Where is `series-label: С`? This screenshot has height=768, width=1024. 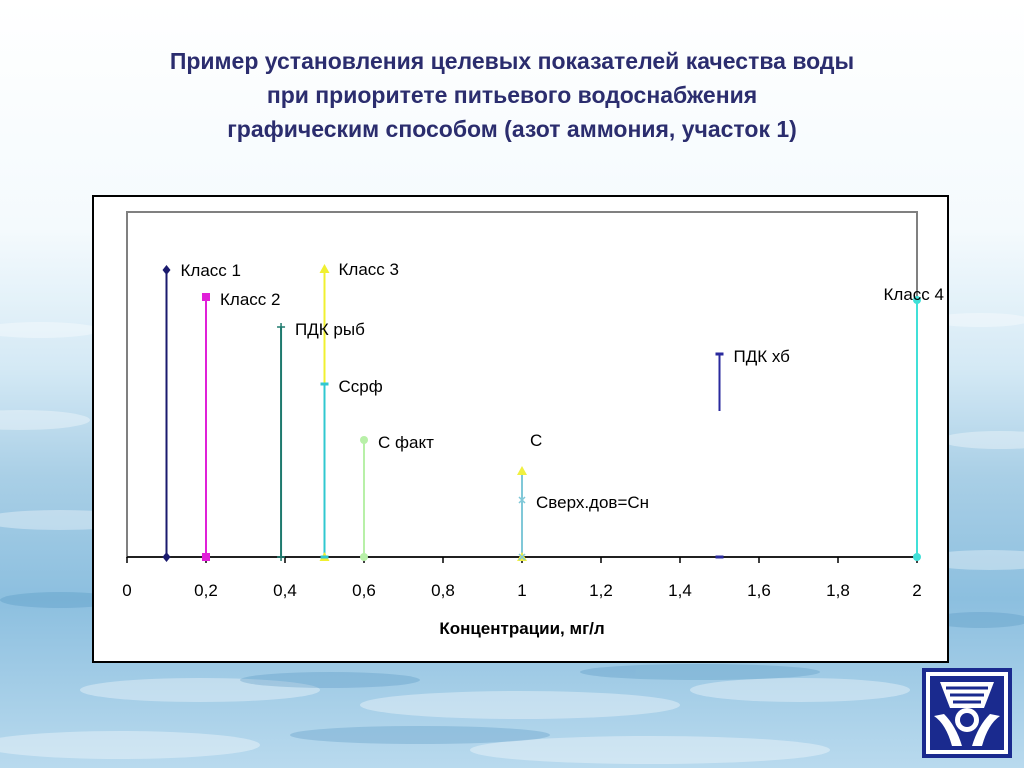 series-label: С is located at coordinates (536, 440).